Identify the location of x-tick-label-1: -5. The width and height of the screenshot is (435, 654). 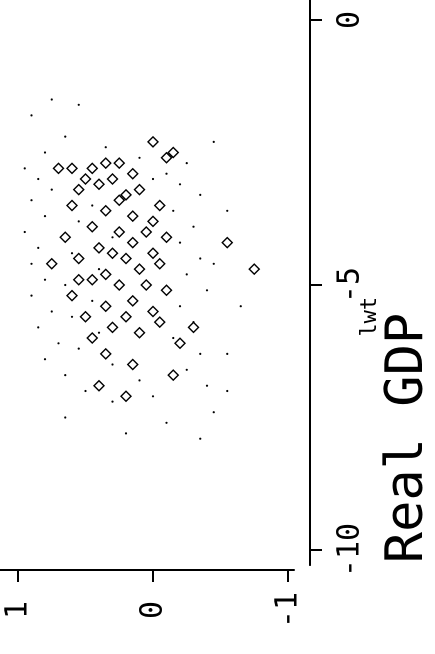
(349, 285).